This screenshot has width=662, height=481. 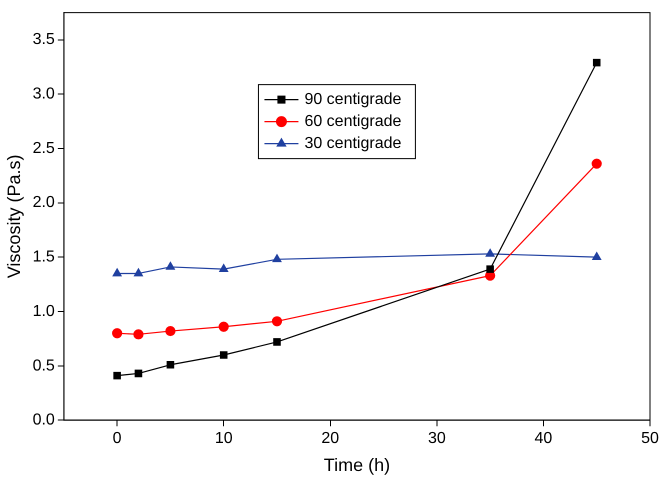 What do you see at coordinates (43, 257) in the screenshot?
I see `y-tick-label: 1.5` at bounding box center [43, 257].